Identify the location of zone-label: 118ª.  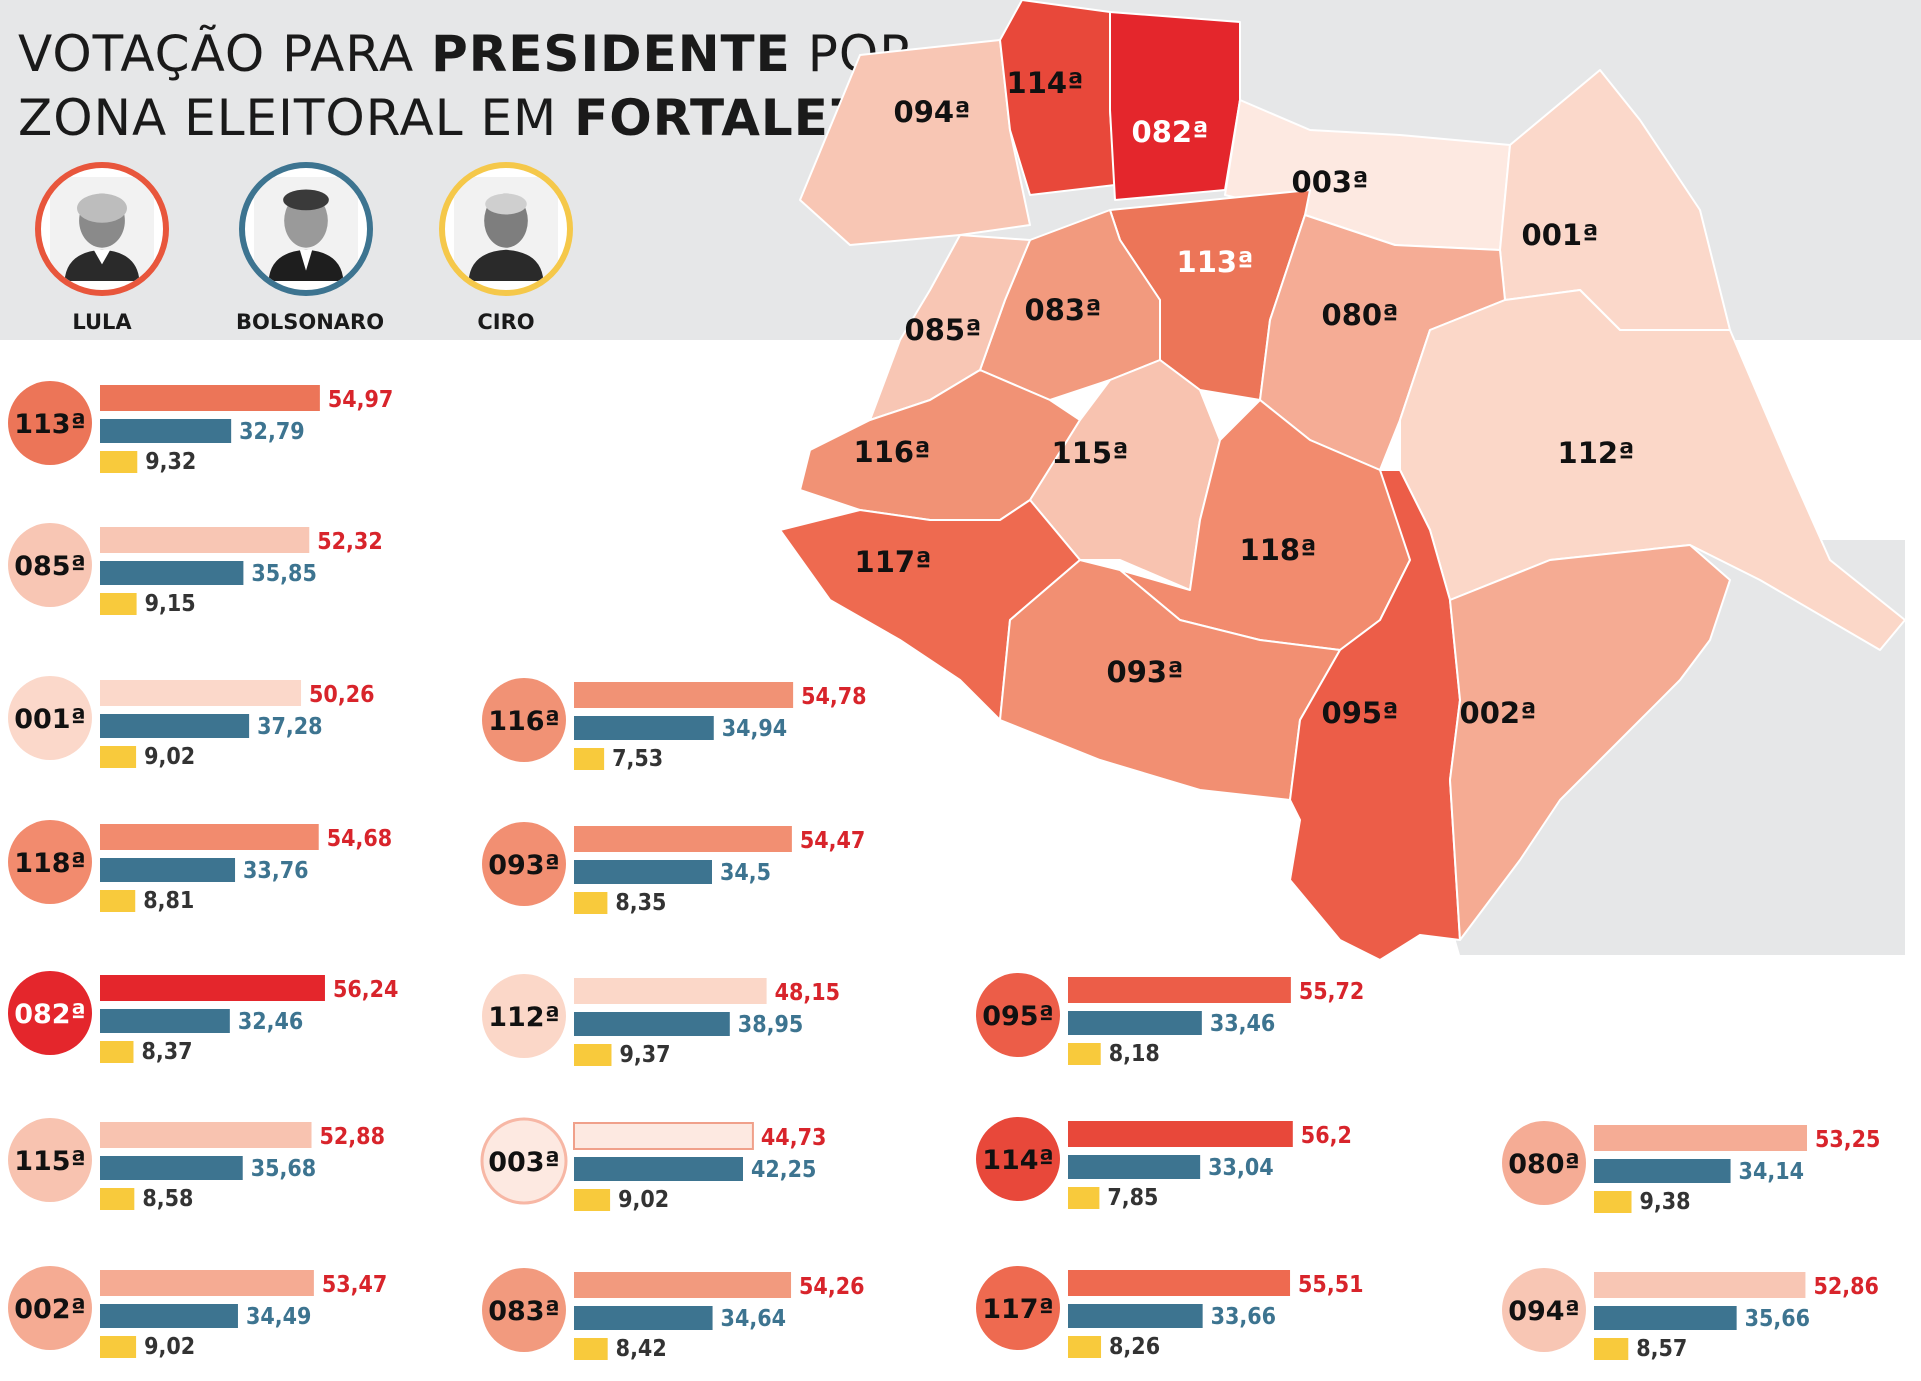
(50, 863).